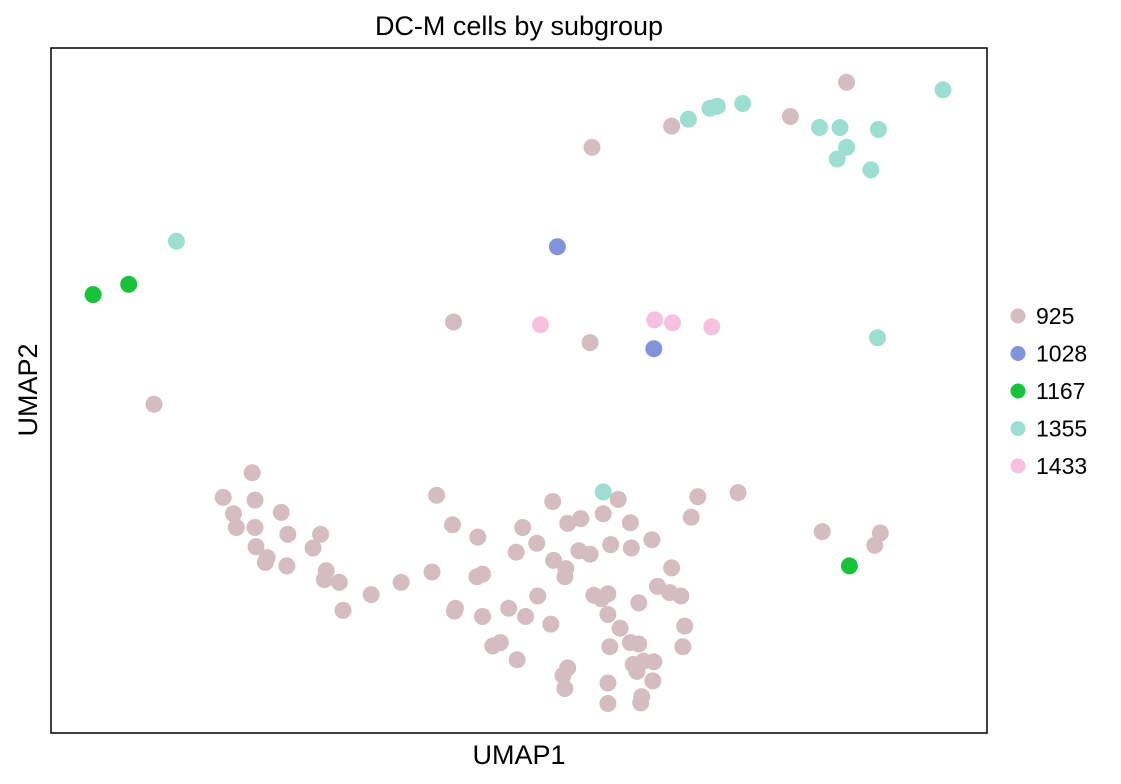  I want to click on y-axis-label: UMAP2, so click(28, 389).